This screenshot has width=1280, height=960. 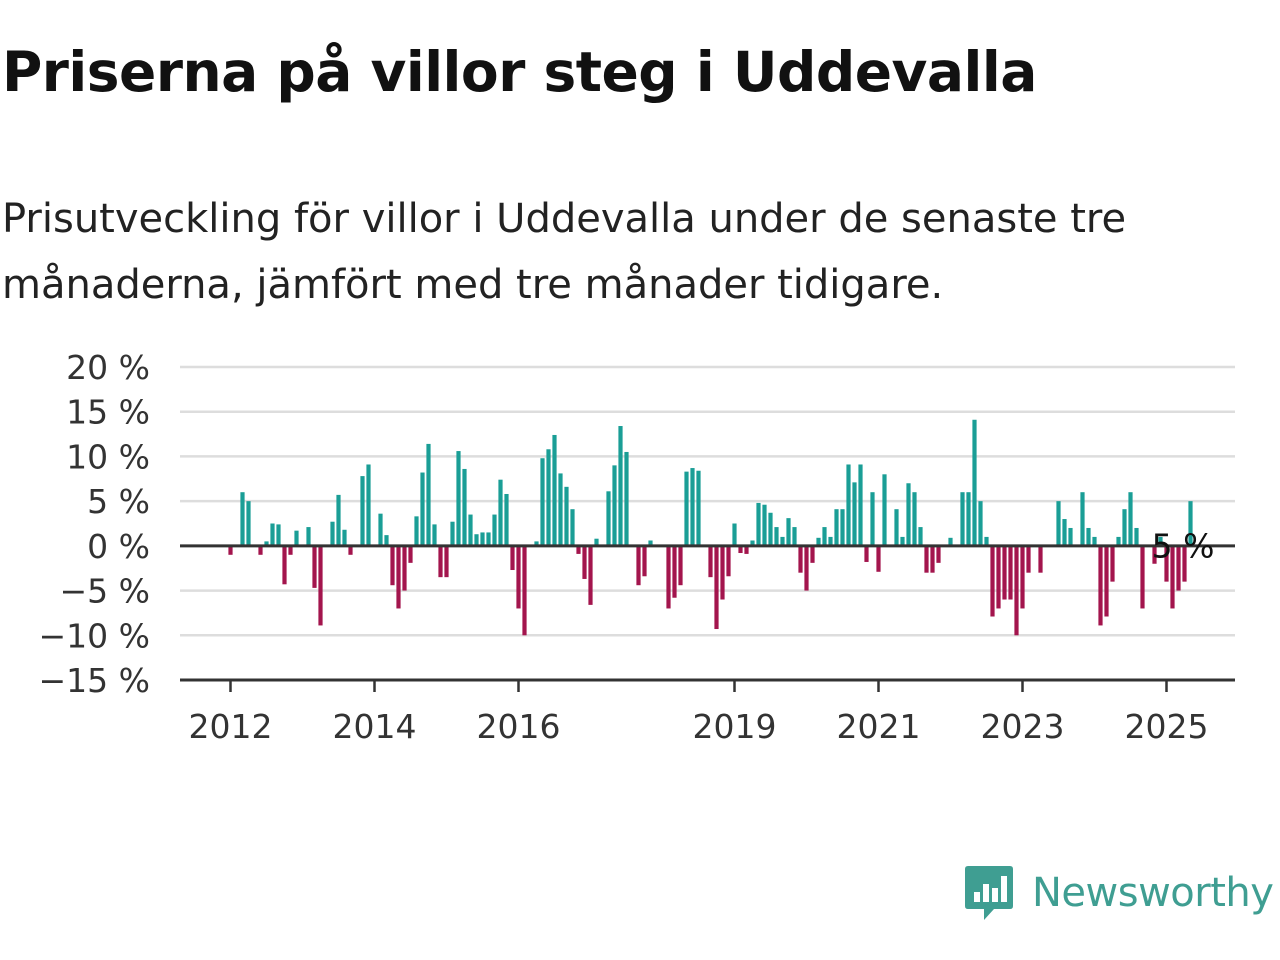 What do you see at coordinates (108, 456) in the screenshot?
I see `y-tick-label: 10 %` at bounding box center [108, 456].